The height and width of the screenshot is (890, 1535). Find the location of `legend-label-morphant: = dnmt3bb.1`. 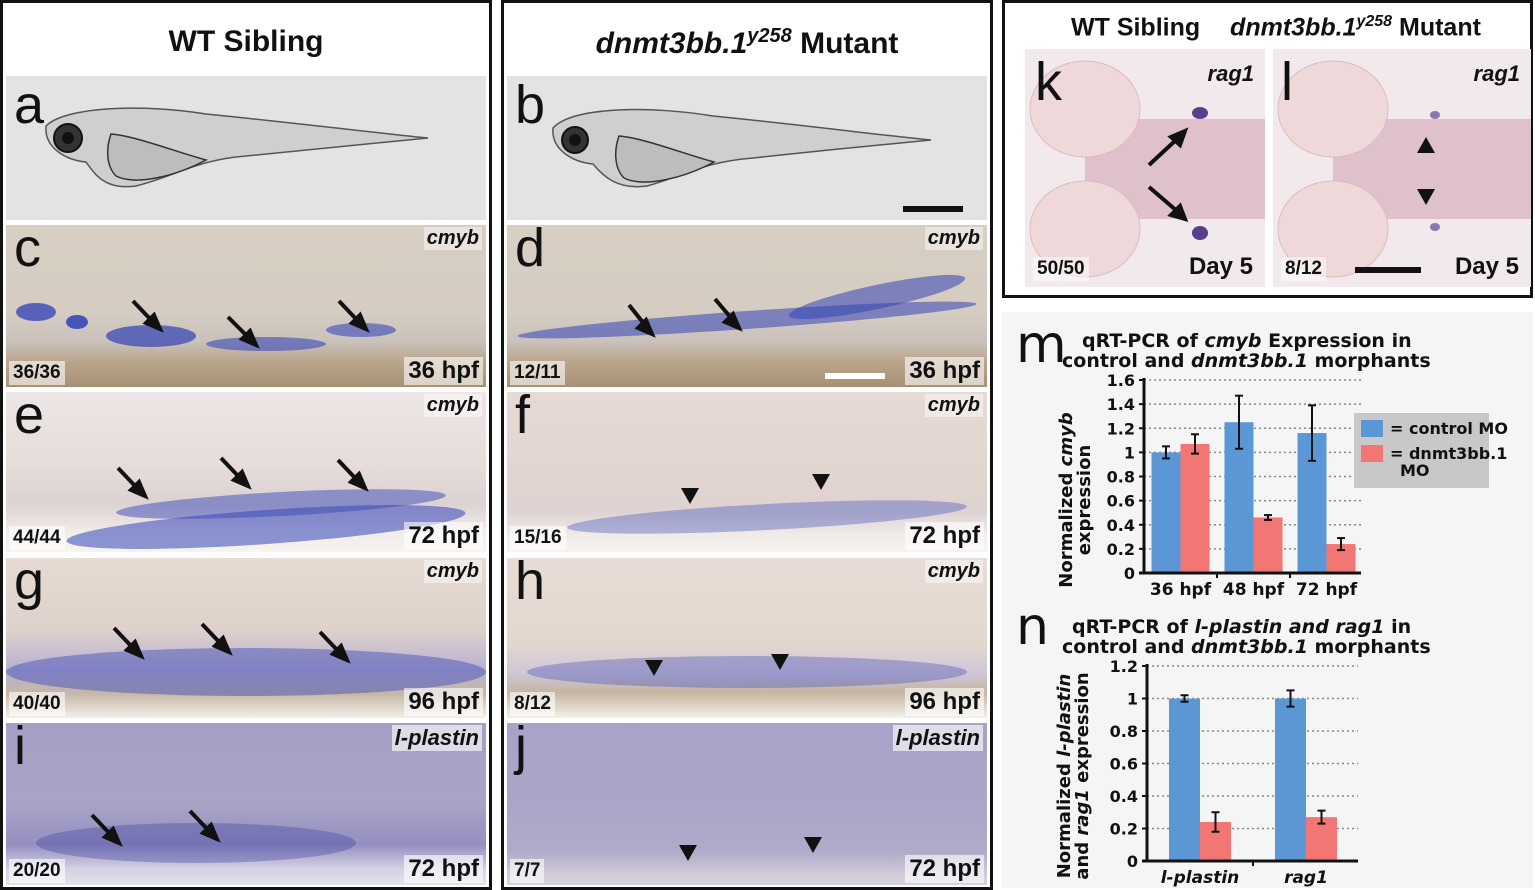

legend-label-morphant: = dnmt3bb.1 is located at coordinates (1448, 453).